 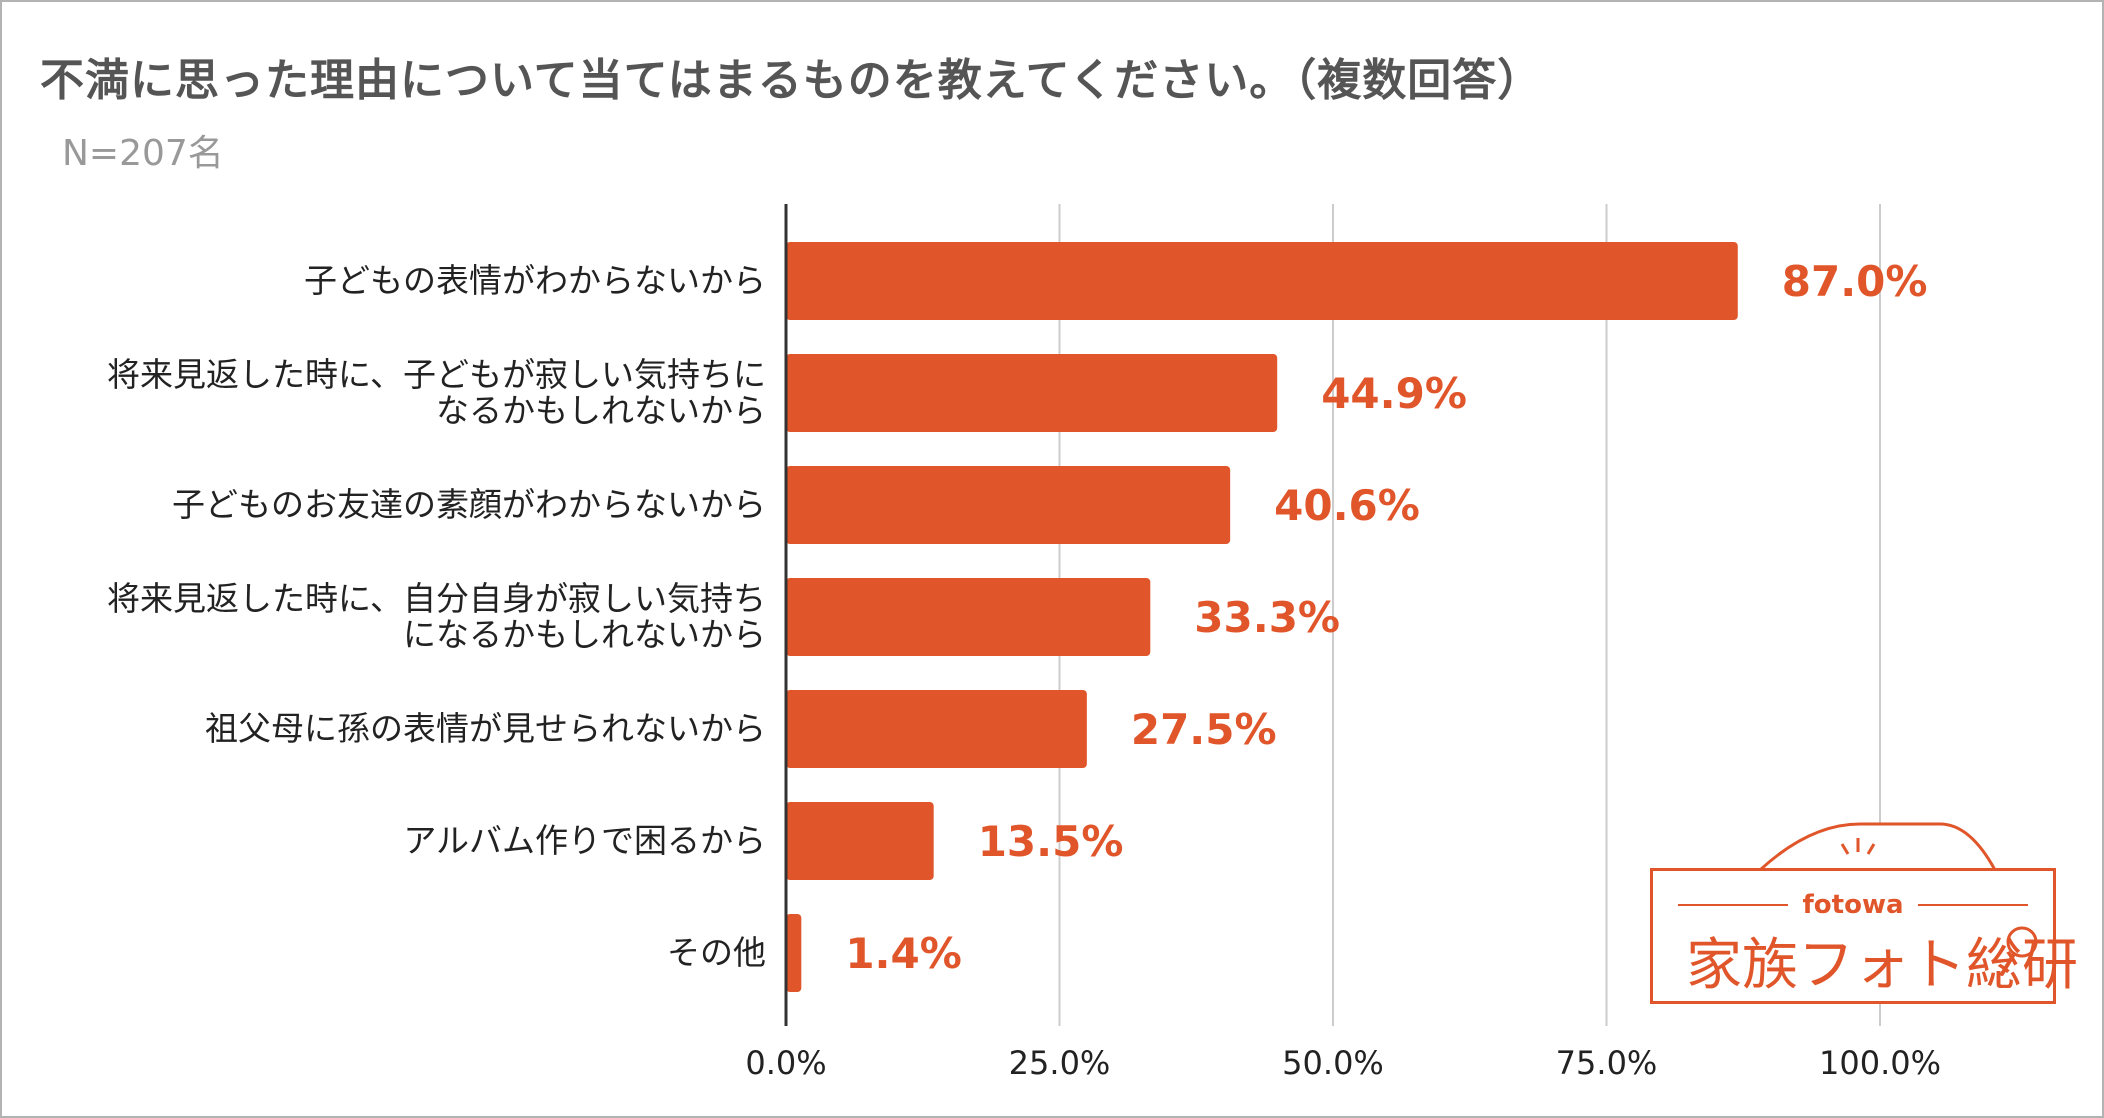 What do you see at coordinates (436, 374) in the screenshot?
I see `category-label-line: 将来見返した時に、子どもが寂しい気持ちに` at bounding box center [436, 374].